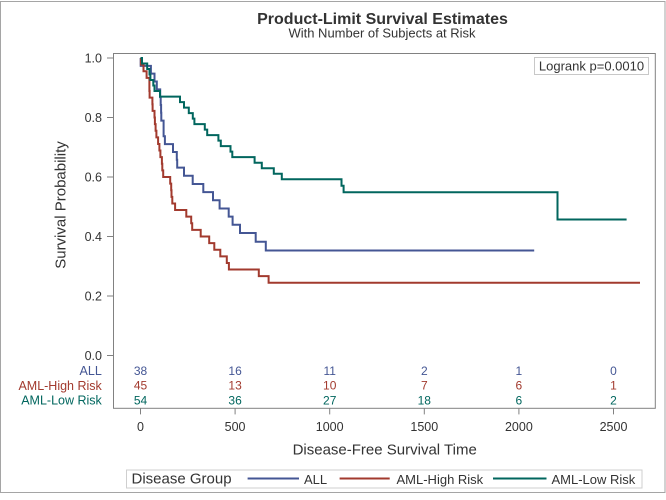  Describe the element at coordinates (93, 118) in the screenshot. I see `svg-text: 0.8` at that location.